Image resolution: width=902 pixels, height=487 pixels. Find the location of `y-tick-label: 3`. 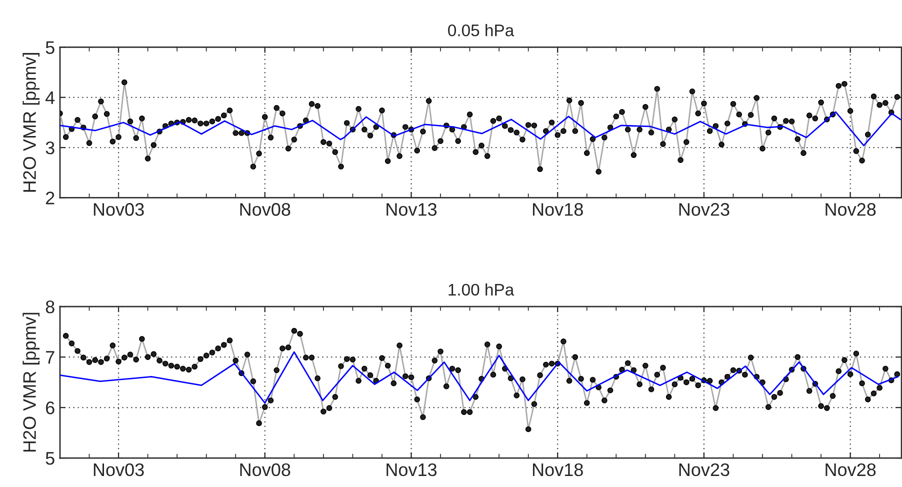

y-tick-label: 3 is located at coordinates (50, 147).